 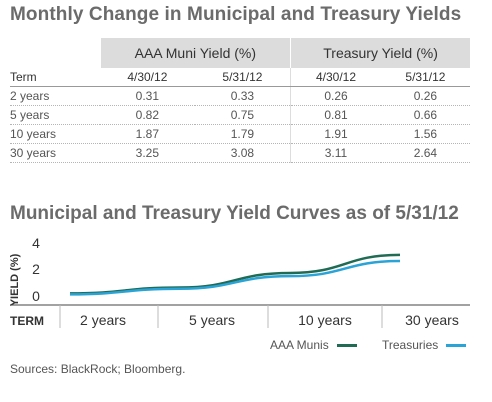 What do you see at coordinates (425, 77) in the screenshot?
I see `column-header-treasury-may: 5/31/12` at bounding box center [425, 77].